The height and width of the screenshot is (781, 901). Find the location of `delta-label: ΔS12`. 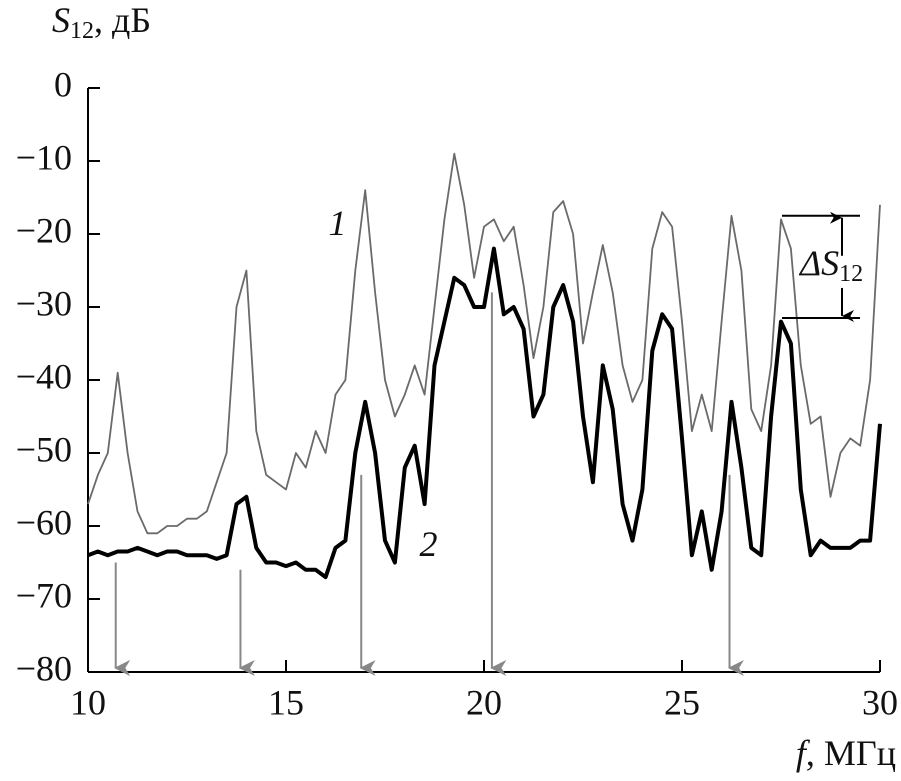

delta-label: ΔS12 is located at coordinates (830, 264).